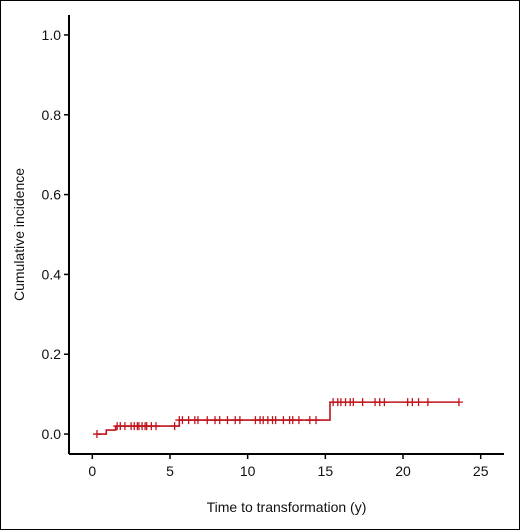 This screenshot has height=530, width=520. Describe the element at coordinates (170, 471) in the screenshot. I see `x-tick-label: 5` at that location.